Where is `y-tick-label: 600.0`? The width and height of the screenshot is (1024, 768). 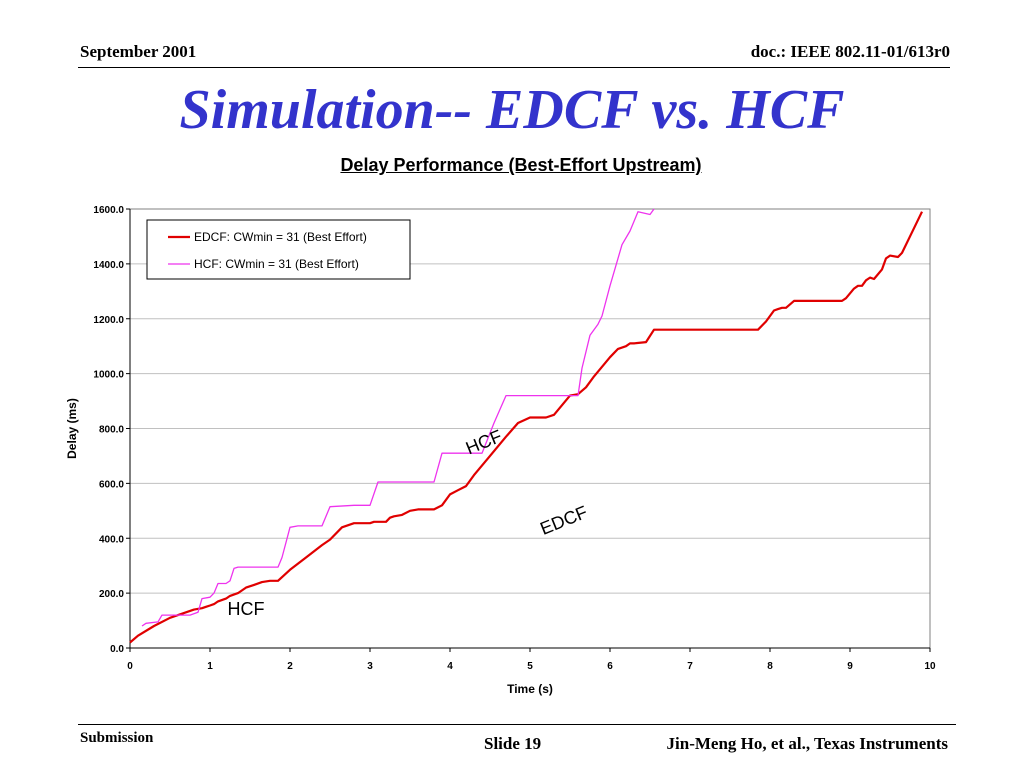
y-tick-label: 600.0 is located at coordinates (111, 484).